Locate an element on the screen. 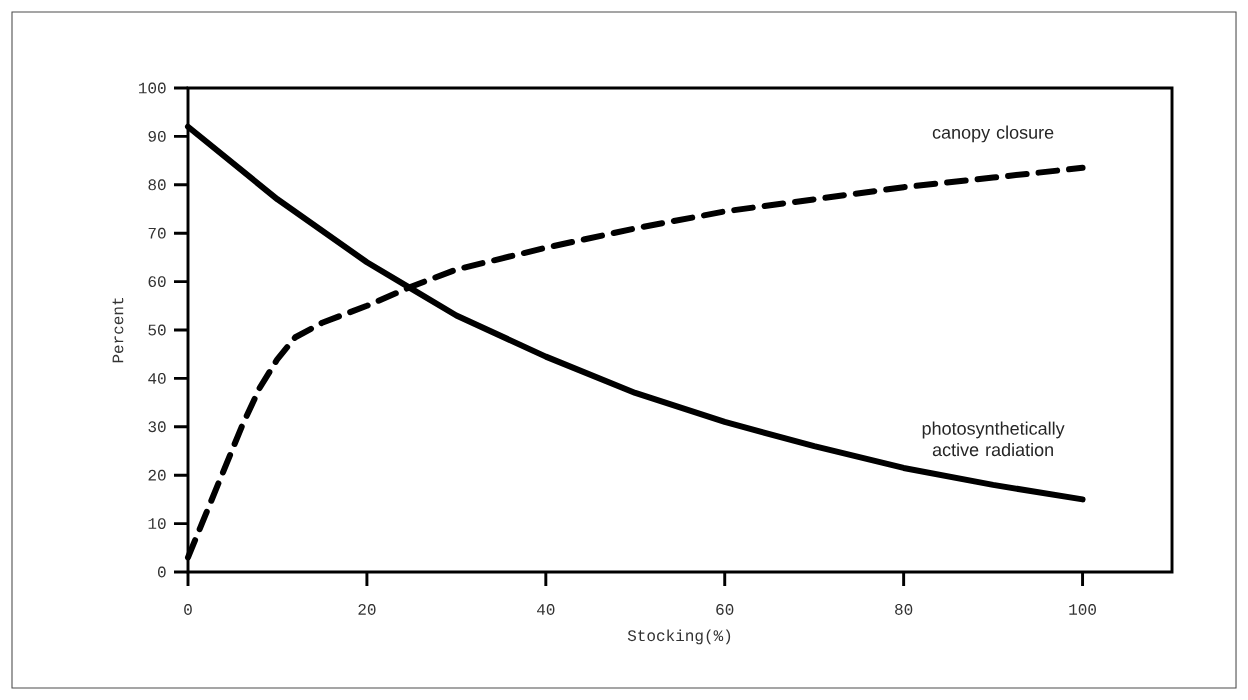 This screenshot has width=1248, height=700. y-tick-label: 60 is located at coordinates (157, 282).